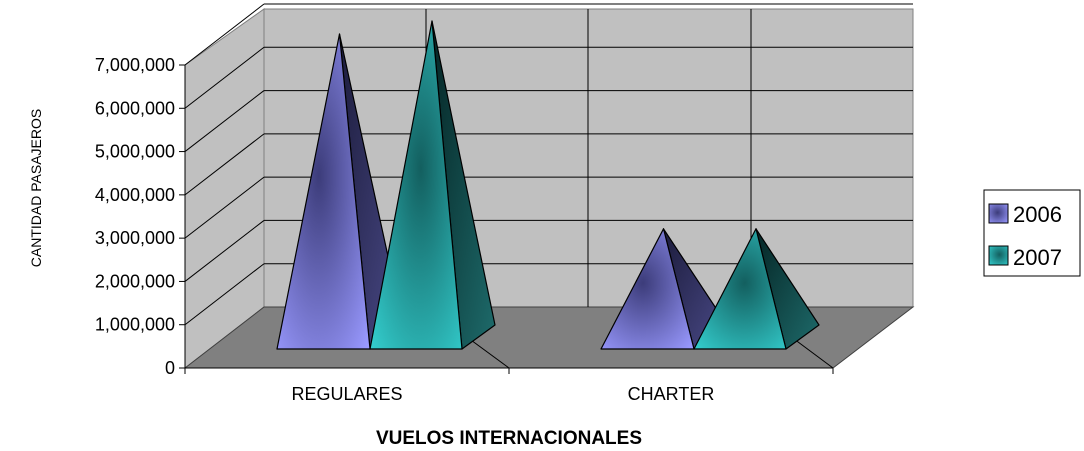  Describe the element at coordinates (1032, 233) in the screenshot. I see `legend: 2006 2007` at that location.